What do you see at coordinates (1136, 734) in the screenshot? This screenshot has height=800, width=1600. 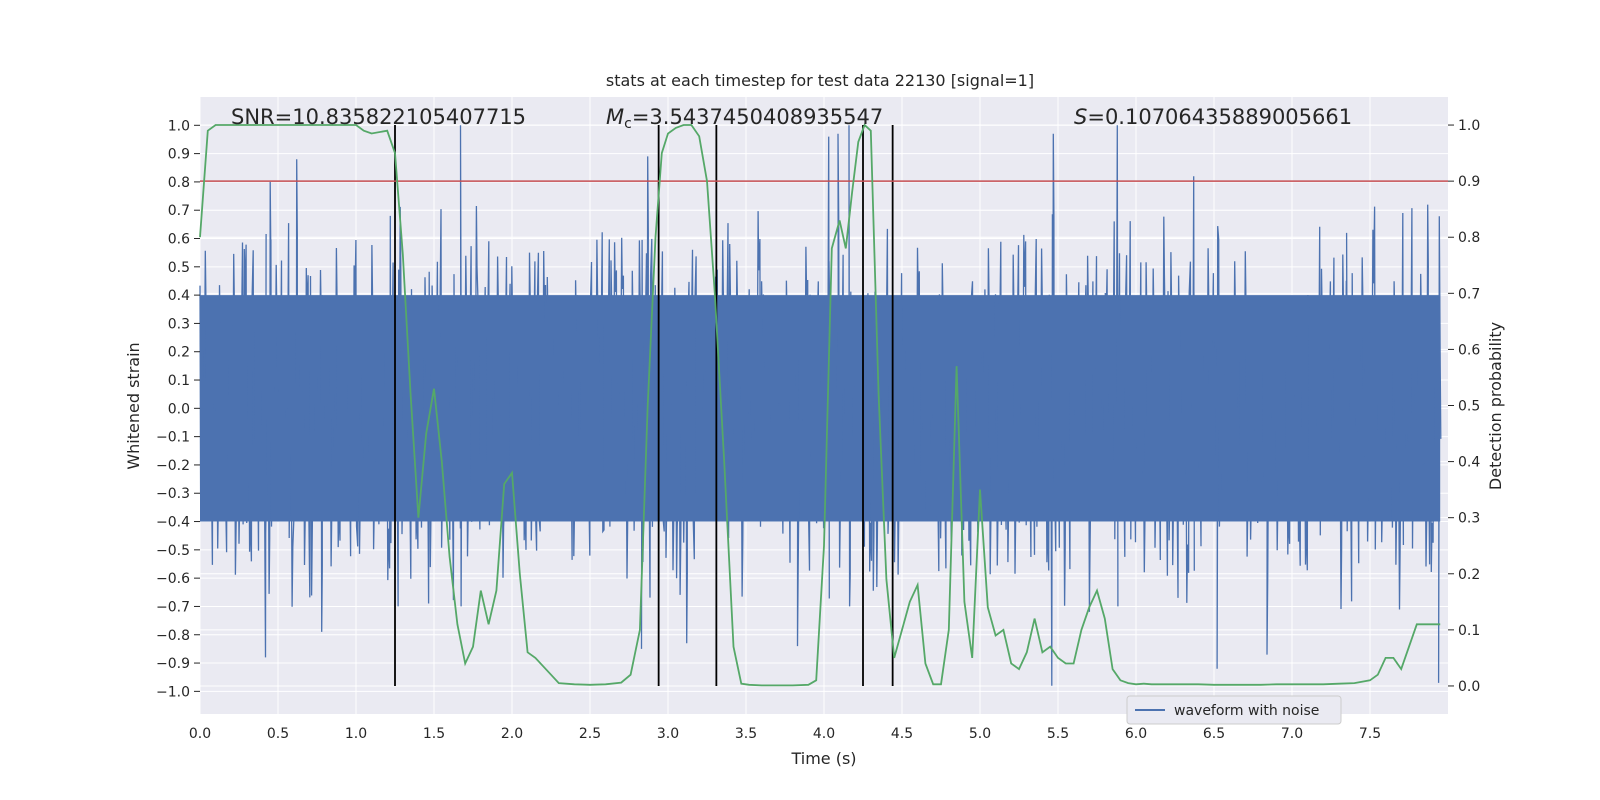 I see `x-tick-label: 6.0` at bounding box center [1136, 734].